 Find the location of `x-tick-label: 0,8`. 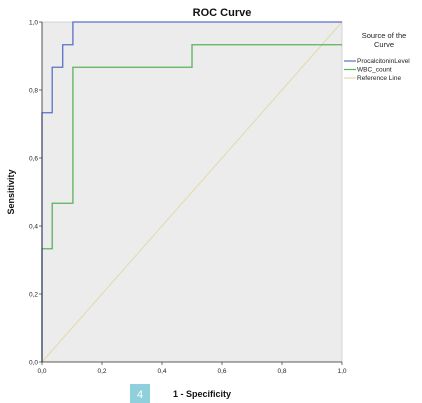

x-tick-label: 0,8 is located at coordinates (281, 371).